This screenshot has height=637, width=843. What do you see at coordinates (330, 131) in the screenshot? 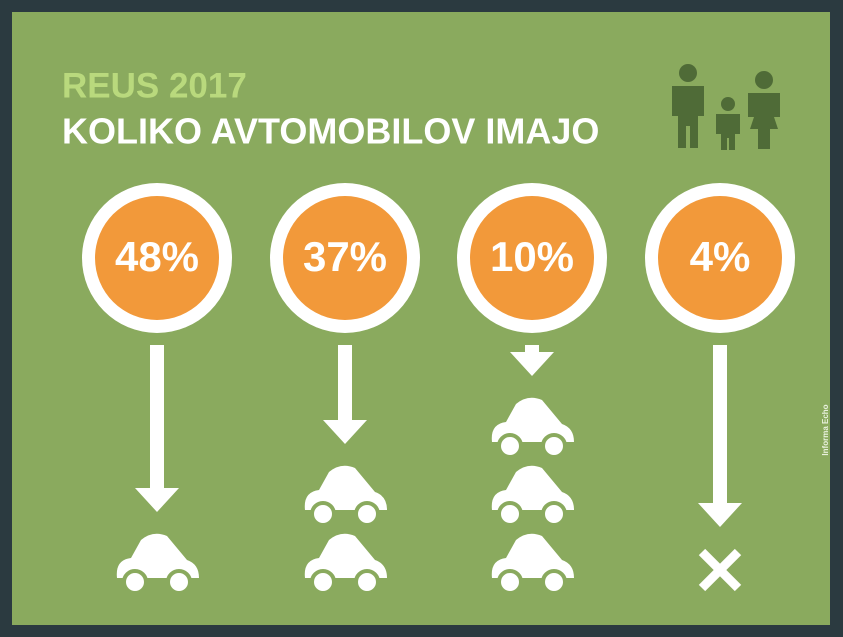
I see `subtitle: KOLIKO AVTOMOBILOV IMAJO` at bounding box center [330, 131].